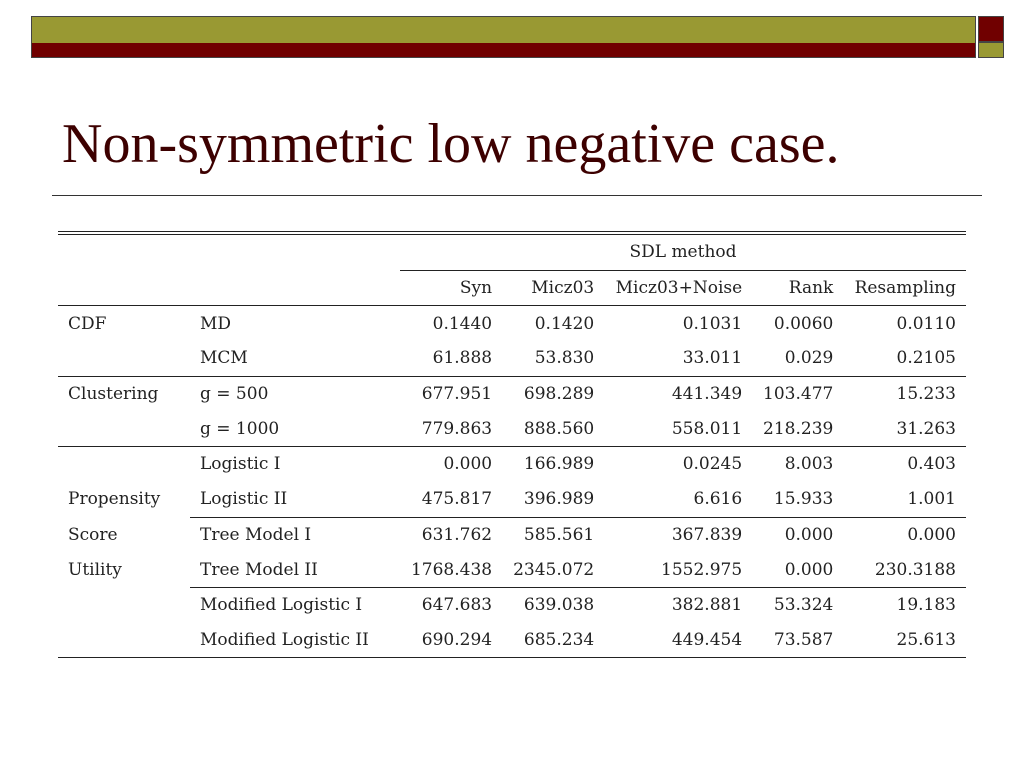 This screenshot has width=1024, height=768. What do you see at coordinates (712, 464) in the screenshot?
I see `cell-value: 0.0245` at bounding box center [712, 464].